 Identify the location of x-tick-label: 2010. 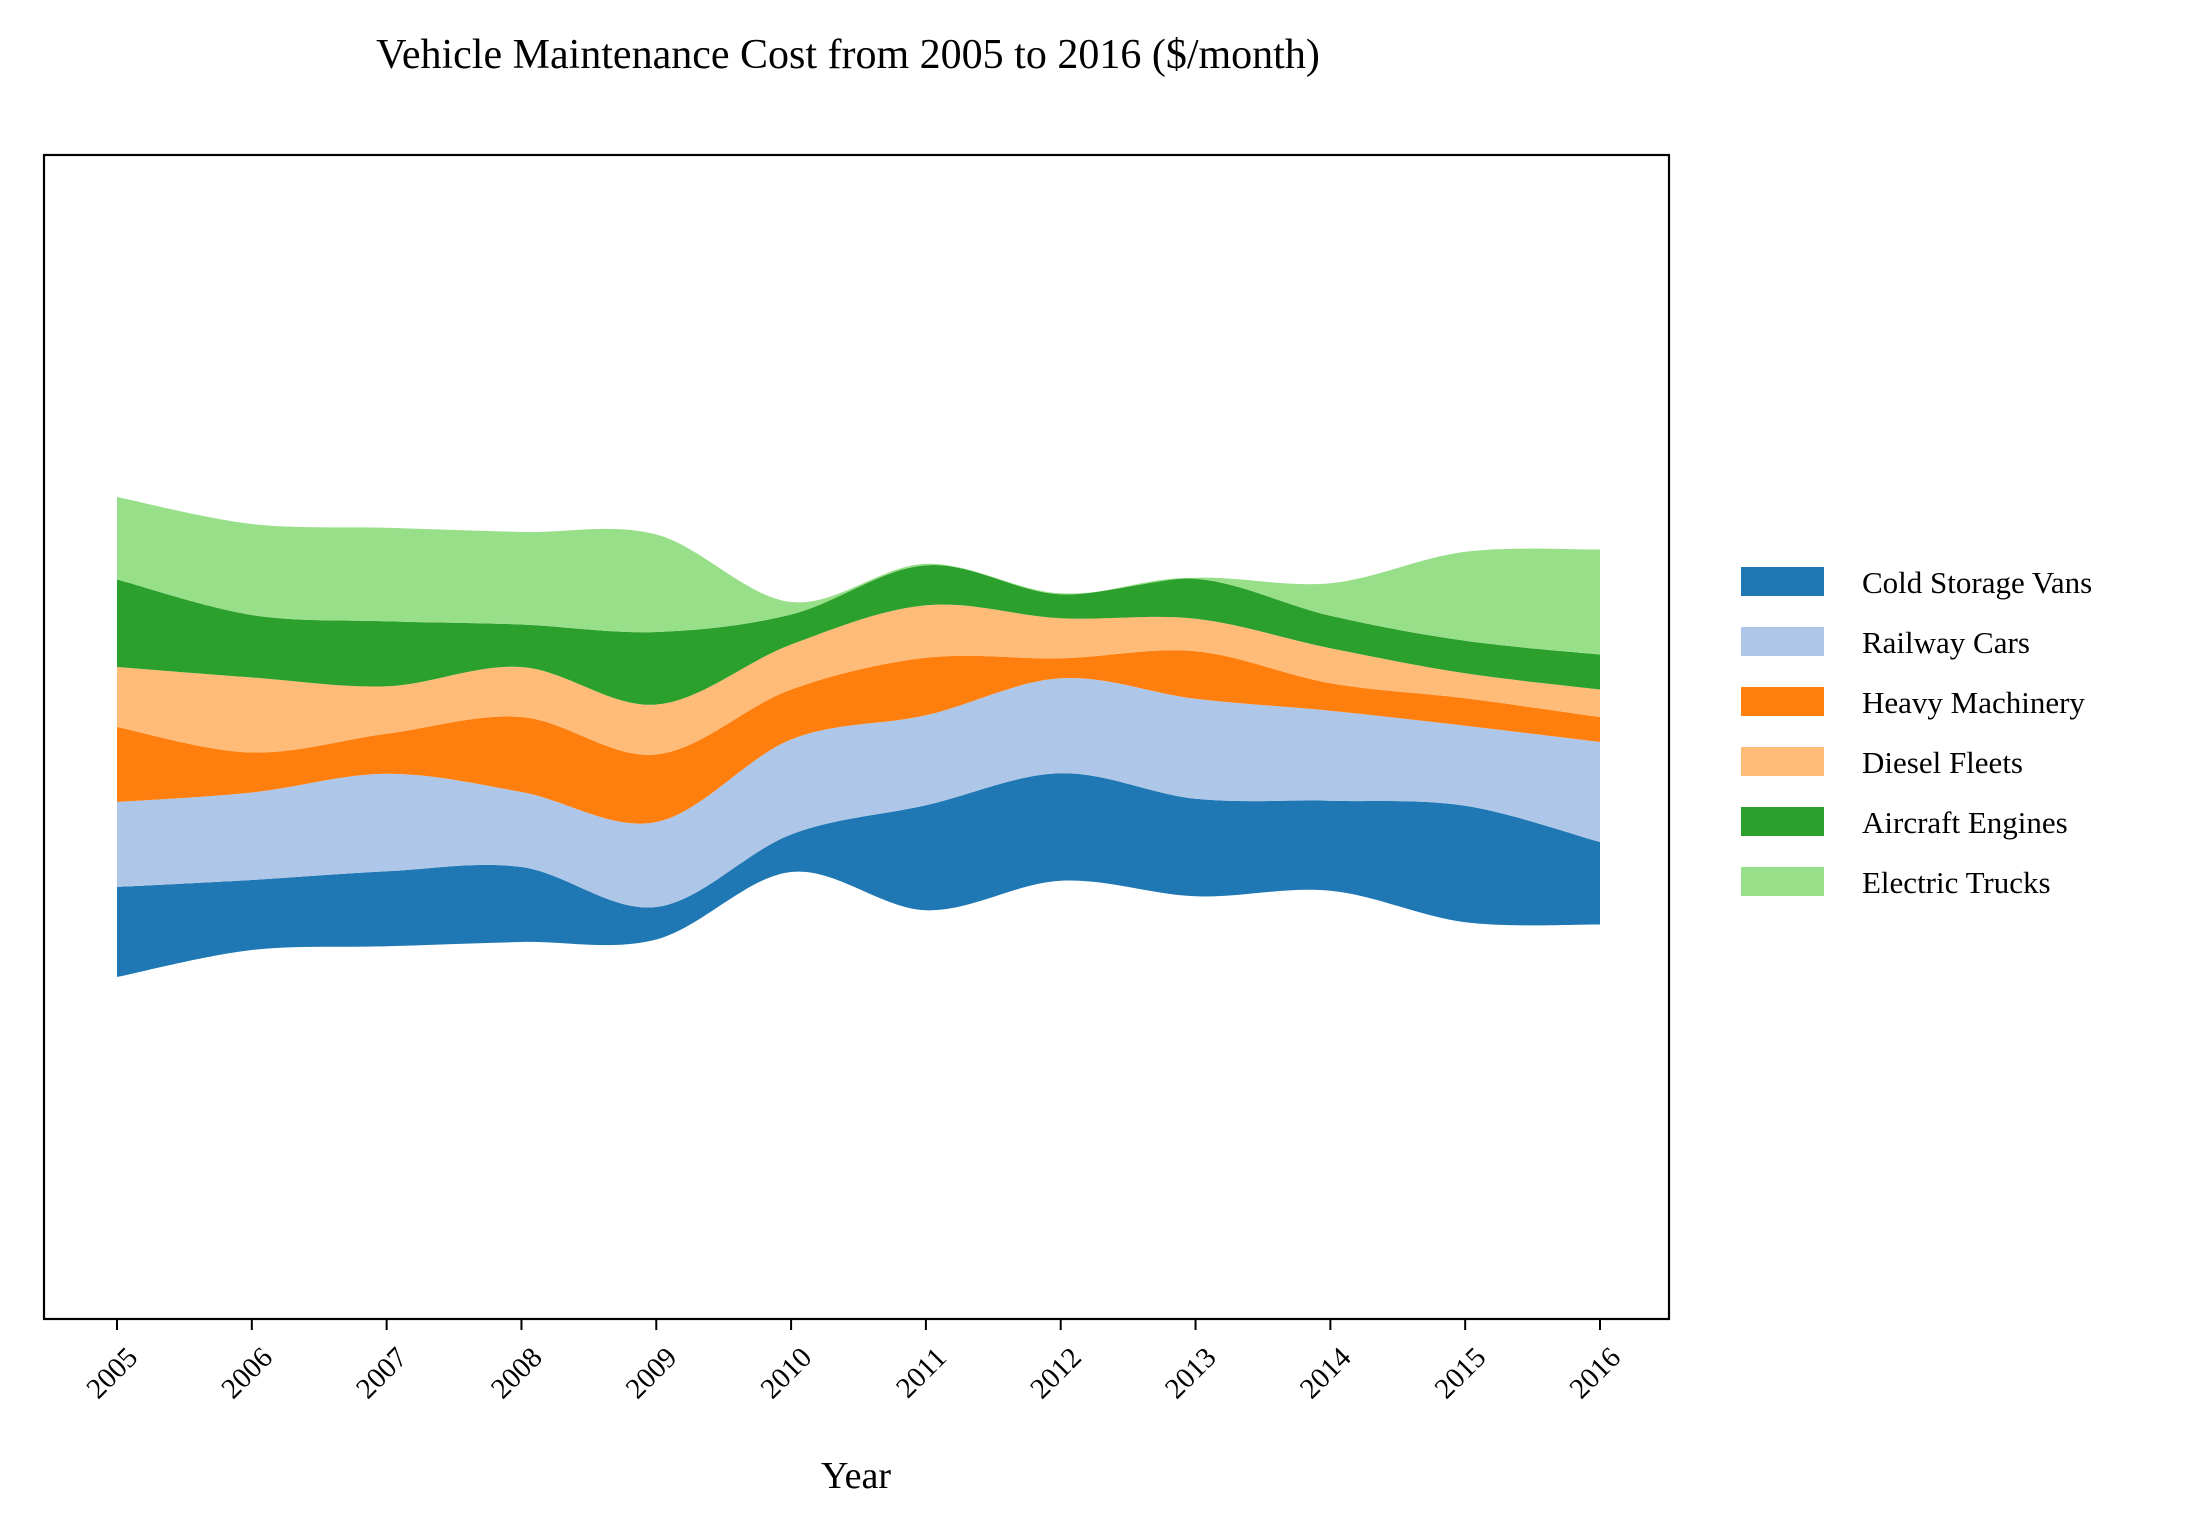
(787, 1373).